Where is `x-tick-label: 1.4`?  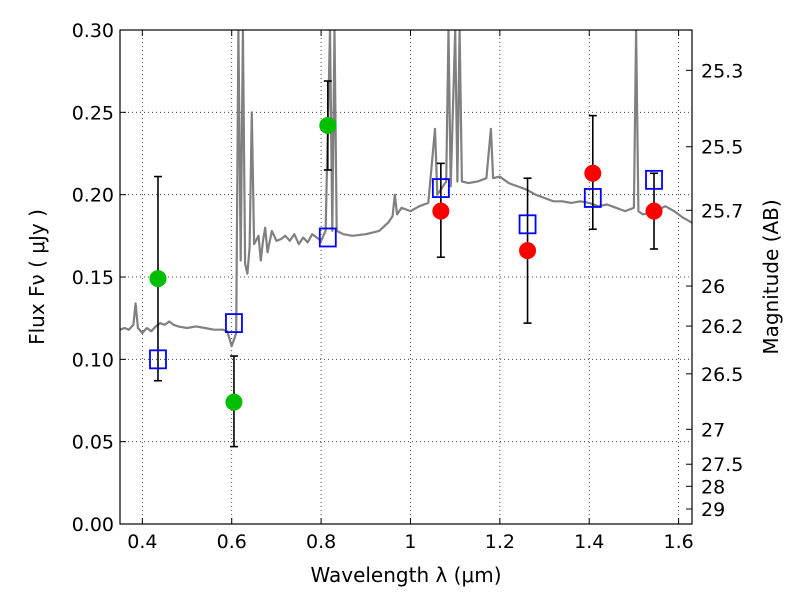
x-tick-label: 1.4 is located at coordinates (589, 542).